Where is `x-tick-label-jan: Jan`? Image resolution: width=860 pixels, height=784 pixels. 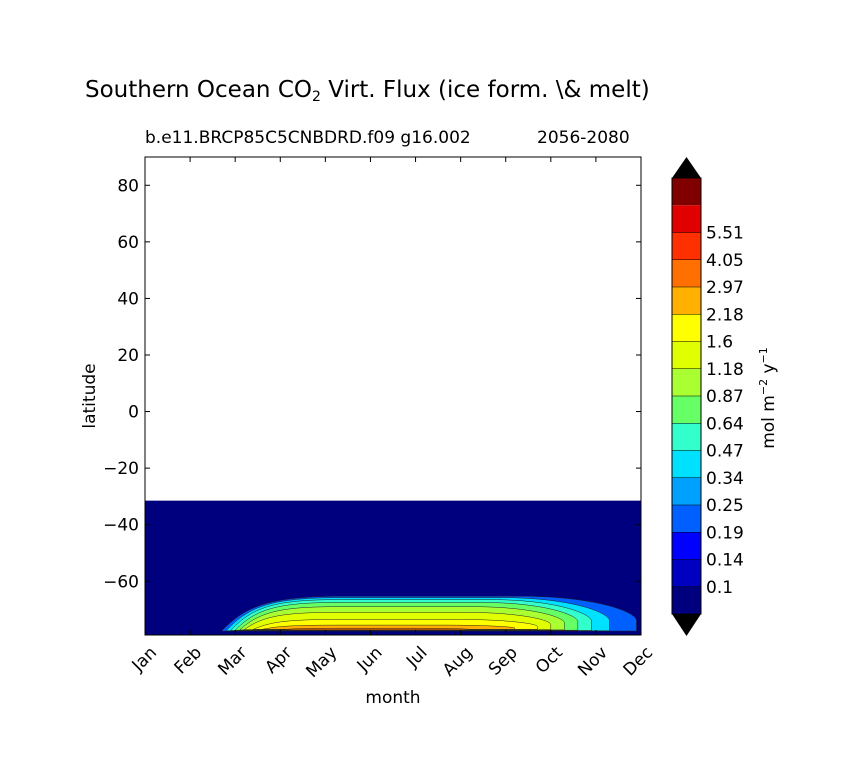 x-tick-label-jan: Jan is located at coordinates (144, 659).